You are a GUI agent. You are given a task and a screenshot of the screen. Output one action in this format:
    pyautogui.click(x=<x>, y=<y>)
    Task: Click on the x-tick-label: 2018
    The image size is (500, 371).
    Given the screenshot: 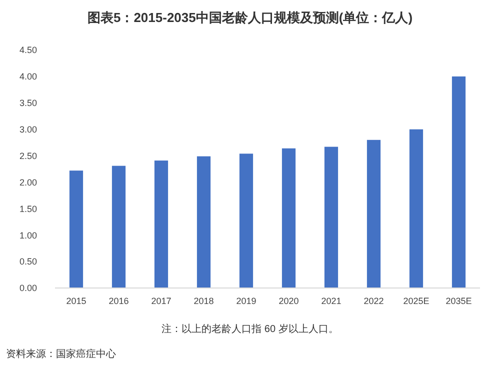 What is the action you would take?
    pyautogui.click(x=204, y=301)
    